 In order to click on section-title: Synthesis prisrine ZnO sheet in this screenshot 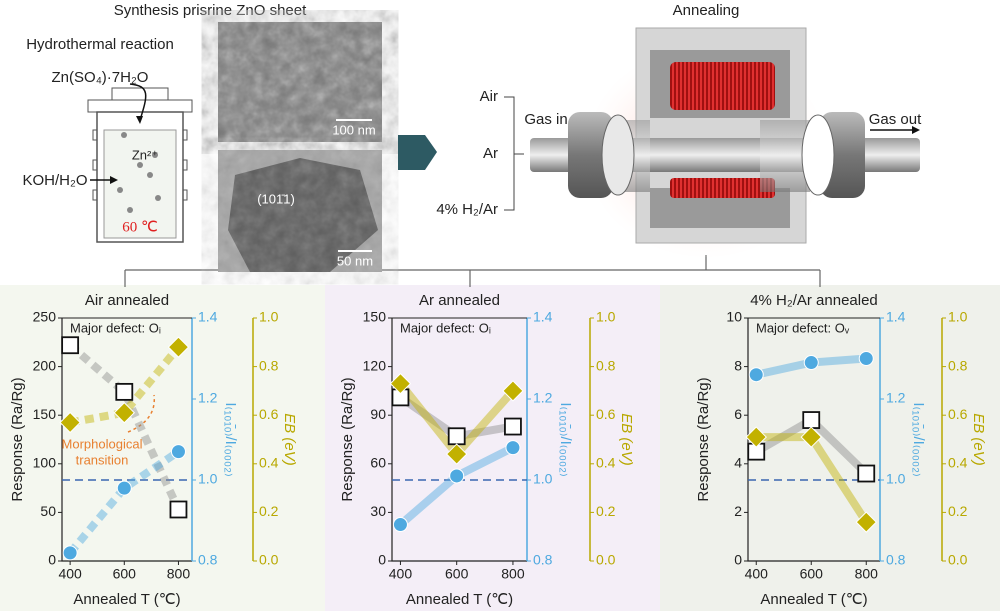, I will do `click(210, 10)`.